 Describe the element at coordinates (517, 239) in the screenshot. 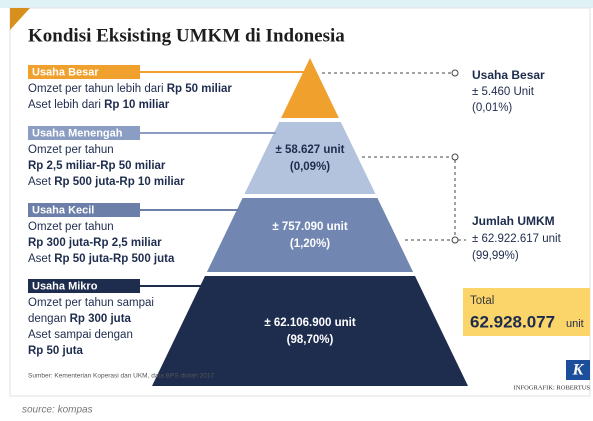

I see `umkm-count: ± 62.922.617 unit` at that location.